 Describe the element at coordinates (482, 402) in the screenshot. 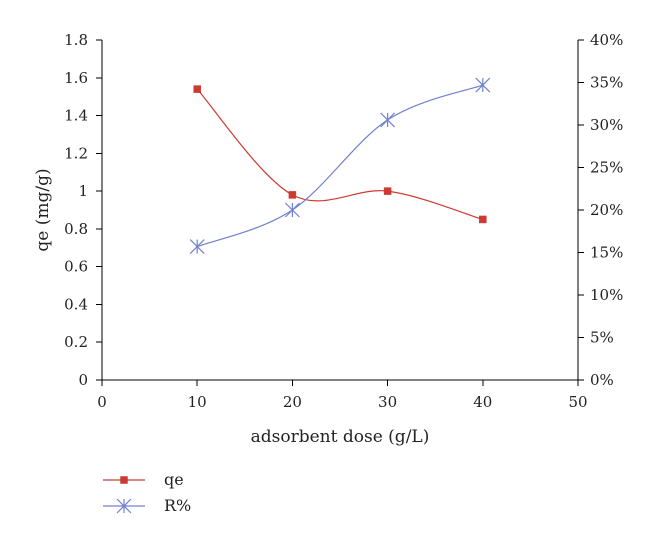

I see `x-tick-label: 40` at that location.